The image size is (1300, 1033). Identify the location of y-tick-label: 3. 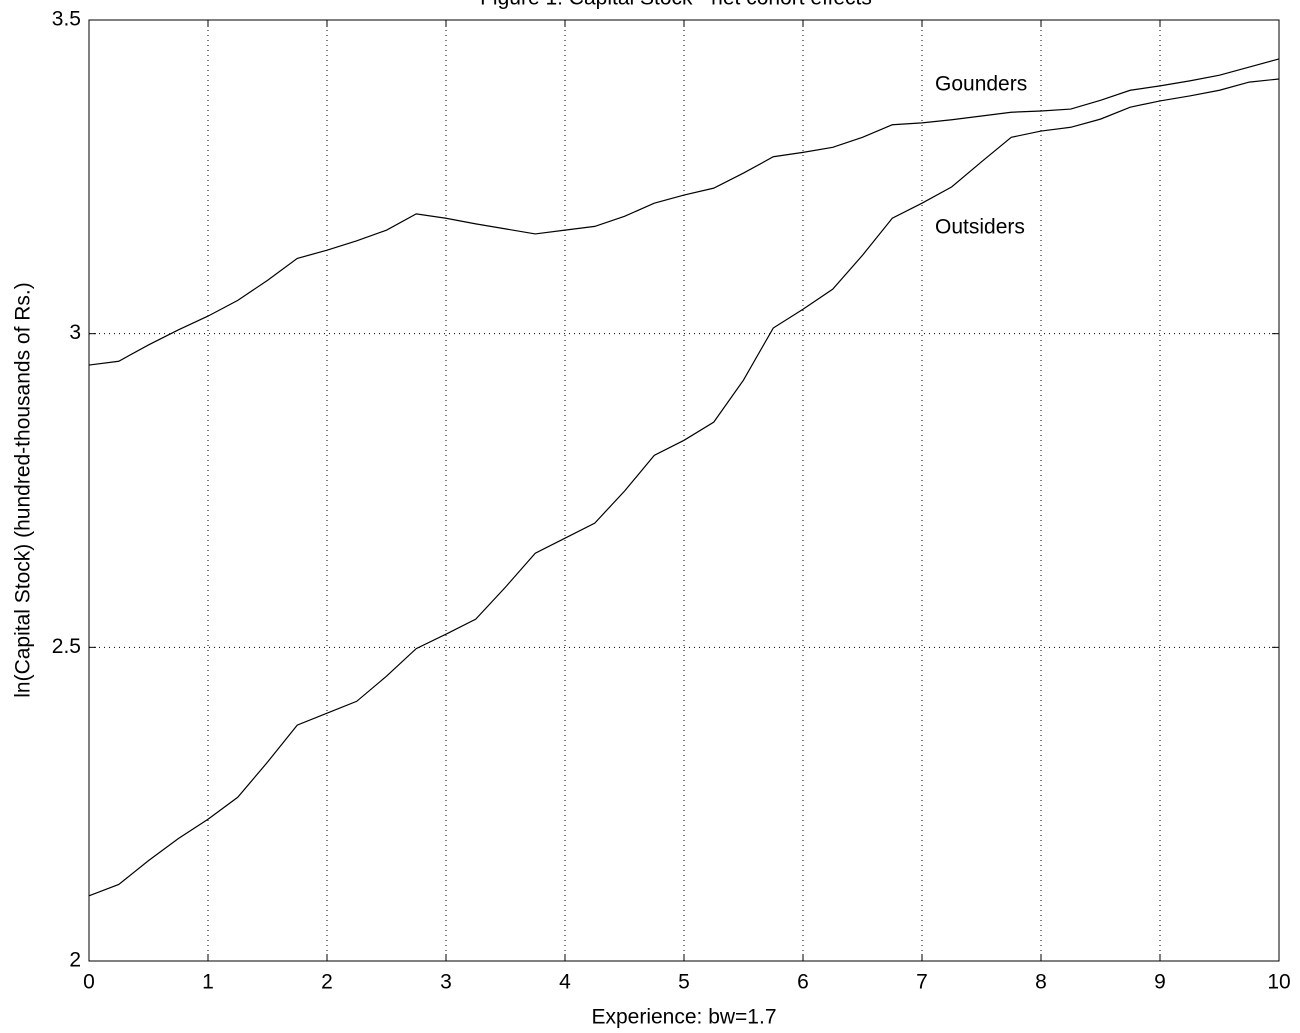
(75, 332).